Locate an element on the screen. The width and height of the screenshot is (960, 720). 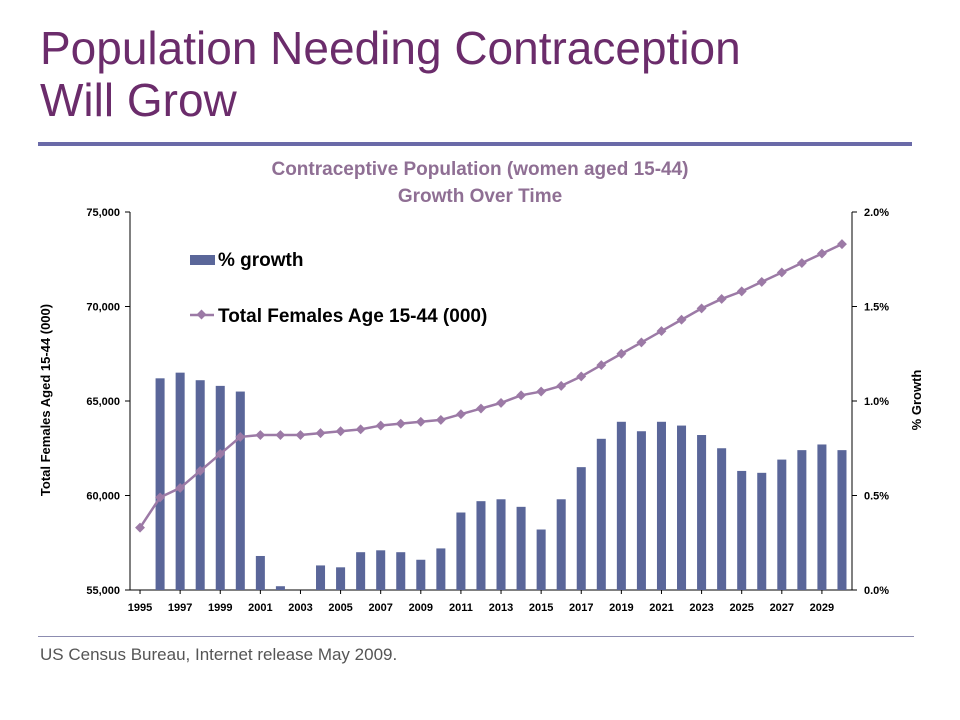
x-tick-label: 2025 is located at coordinates (741, 608).